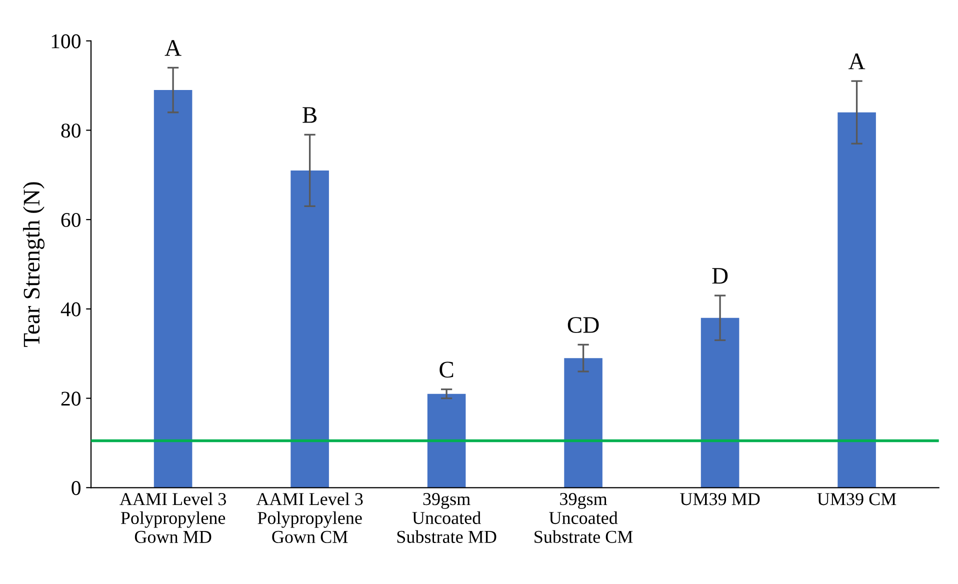 Image resolution: width=958 pixels, height=584 pixels. What do you see at coordinates (446, 518) in the screenshot?
I see `x-tick-label: 39gsm Uncoated Substrate MD` at bounding box center [446, 518].